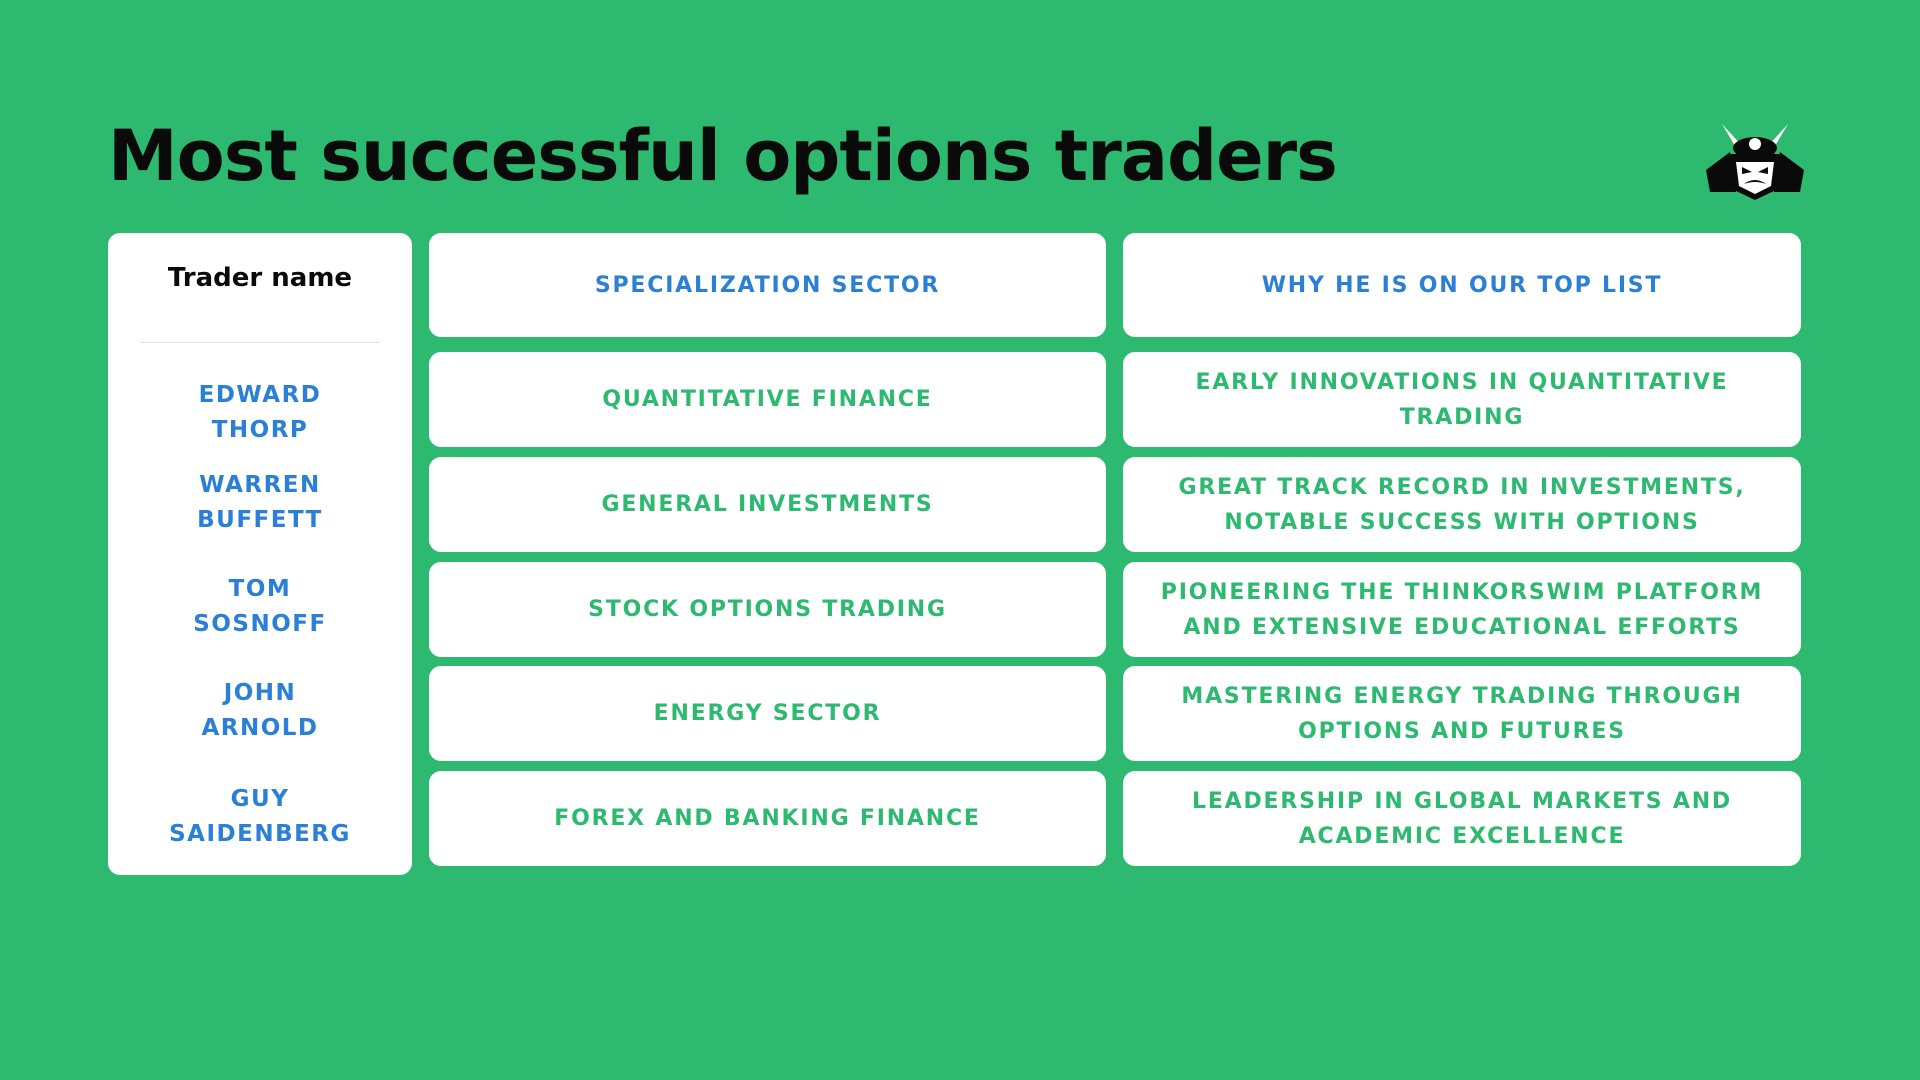  Describe the element at coordinates (260, 395) in the screenshot. I see `trader-first-name: EDWARD` at that location.